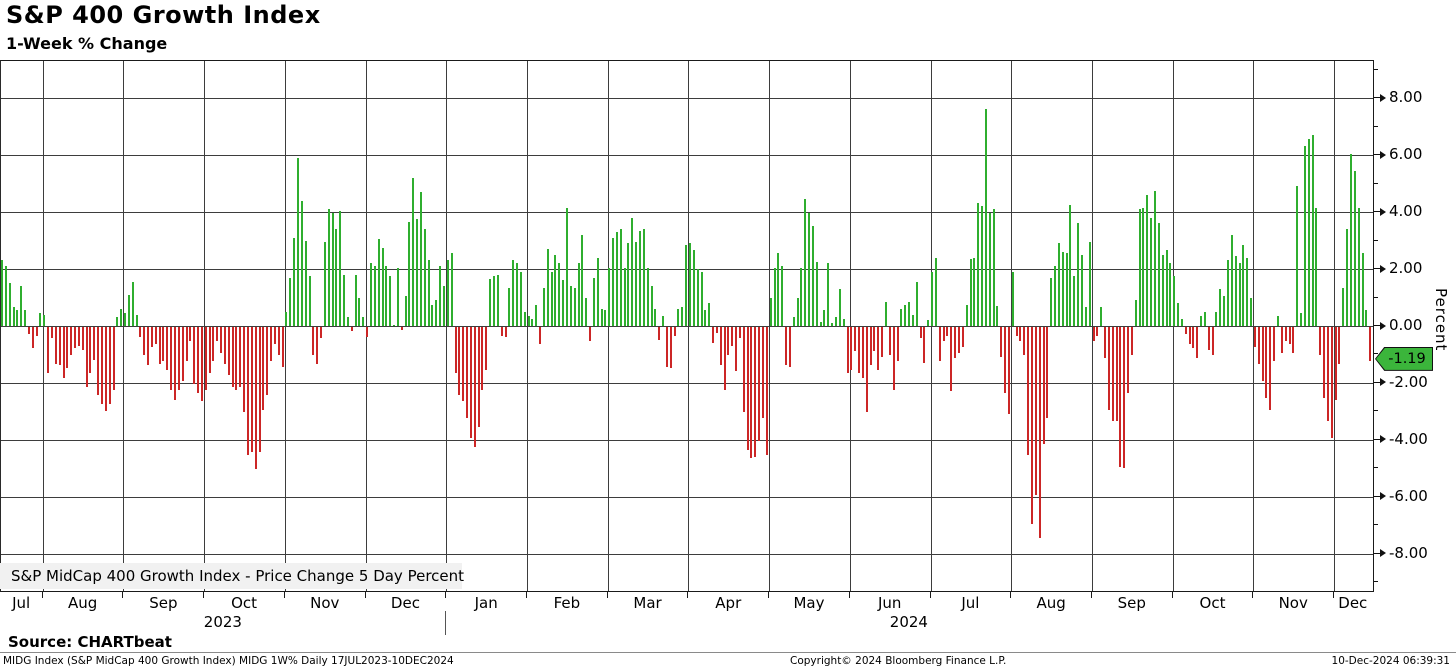 The width and height of the screenshot is (1456, 666). What do you see at coordinates (82, 603) in the screenshot?
I see `month-label: Aug` at bounding box center [82, 603].